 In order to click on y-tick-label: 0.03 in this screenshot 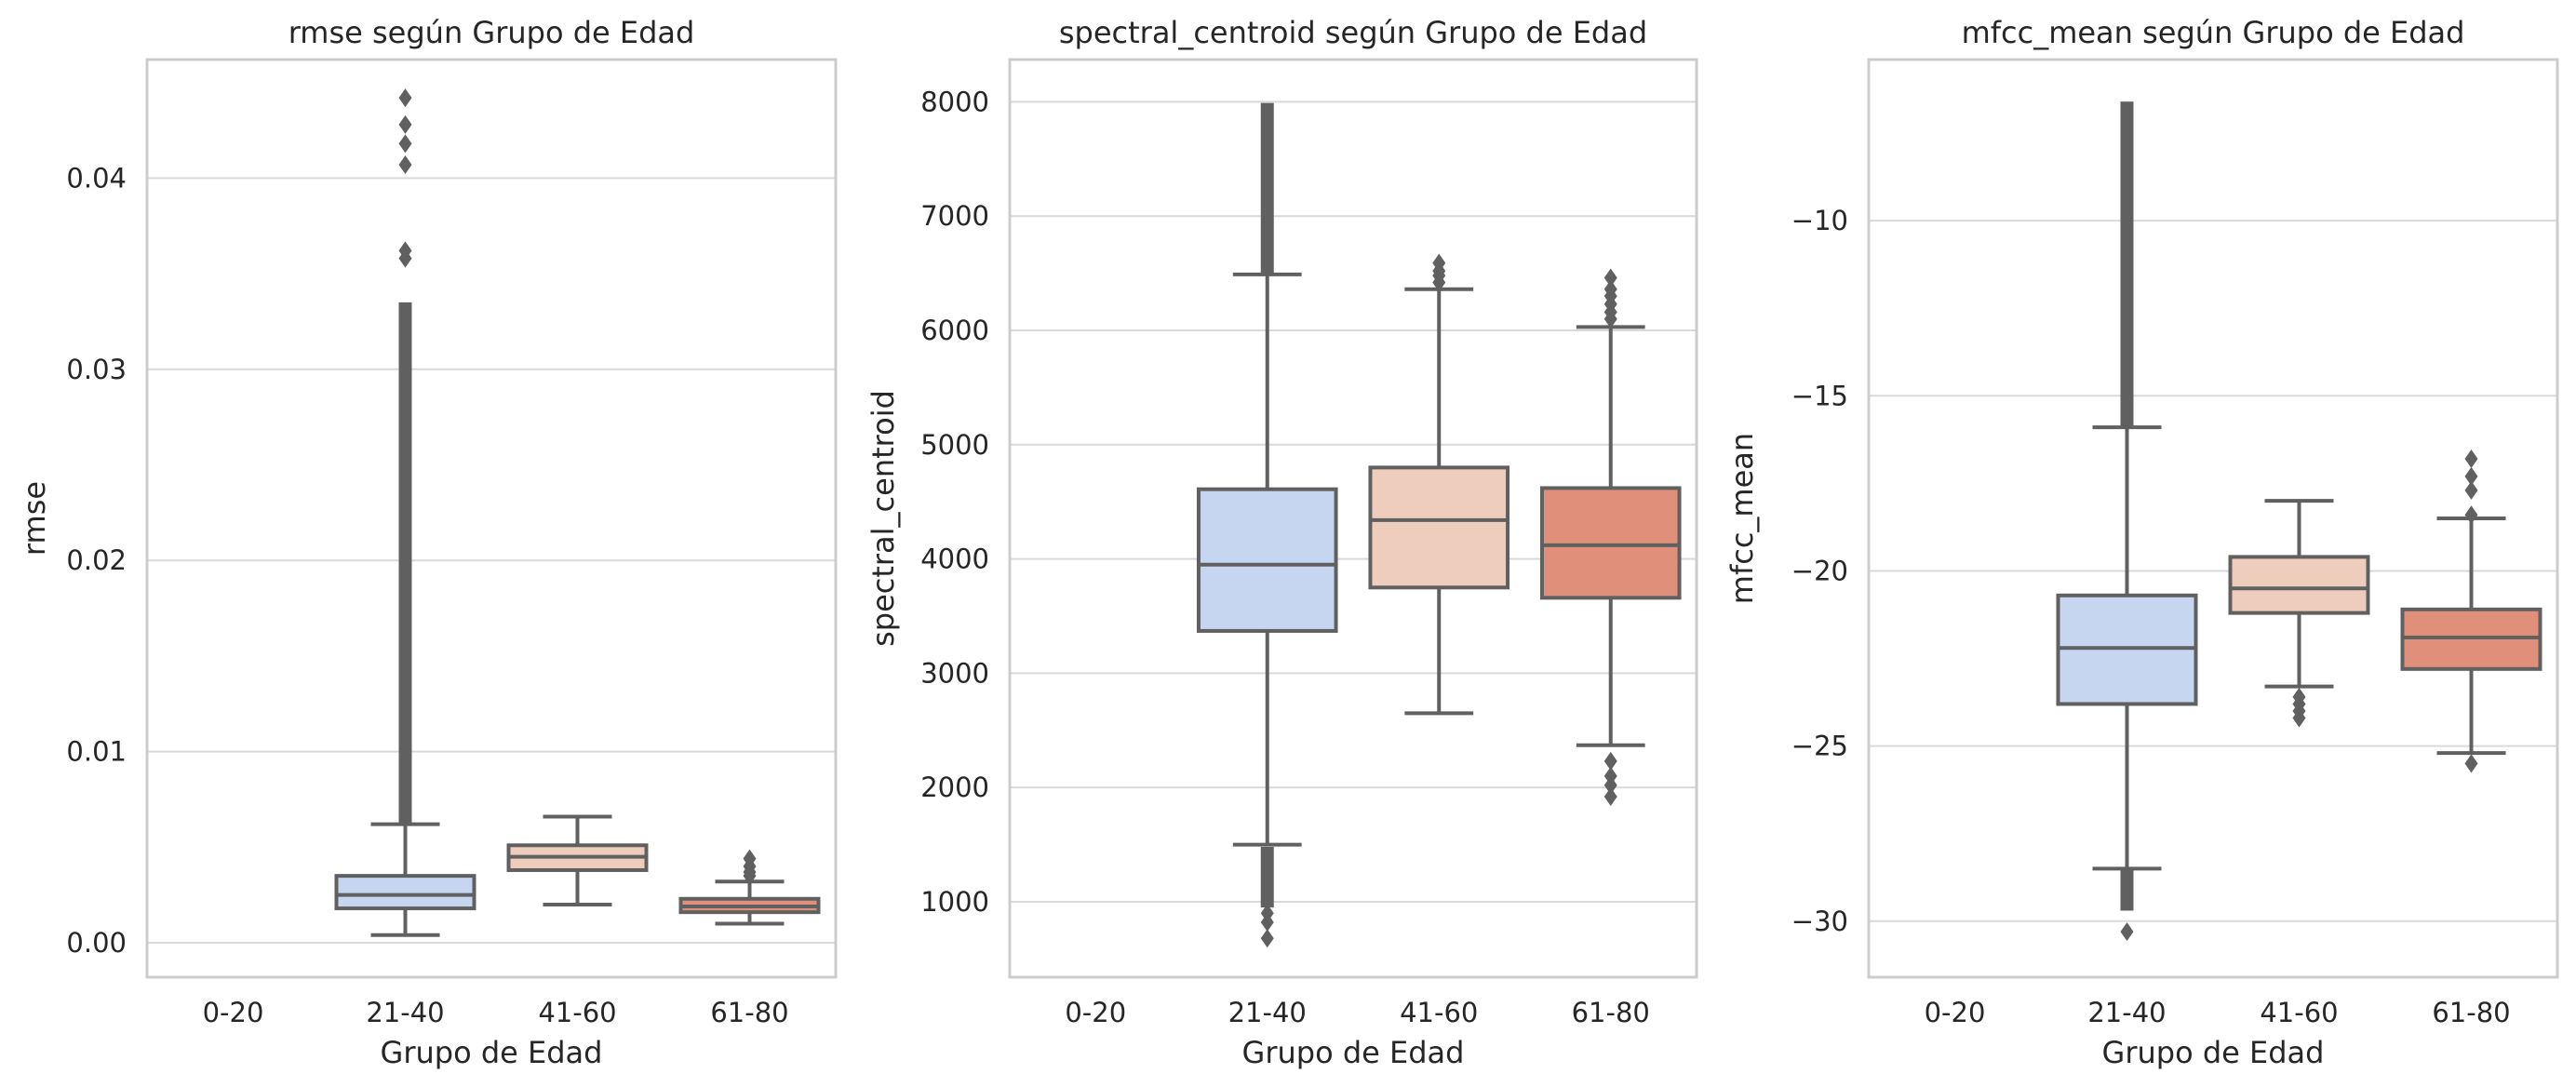, I will do `click(96, 369)`.